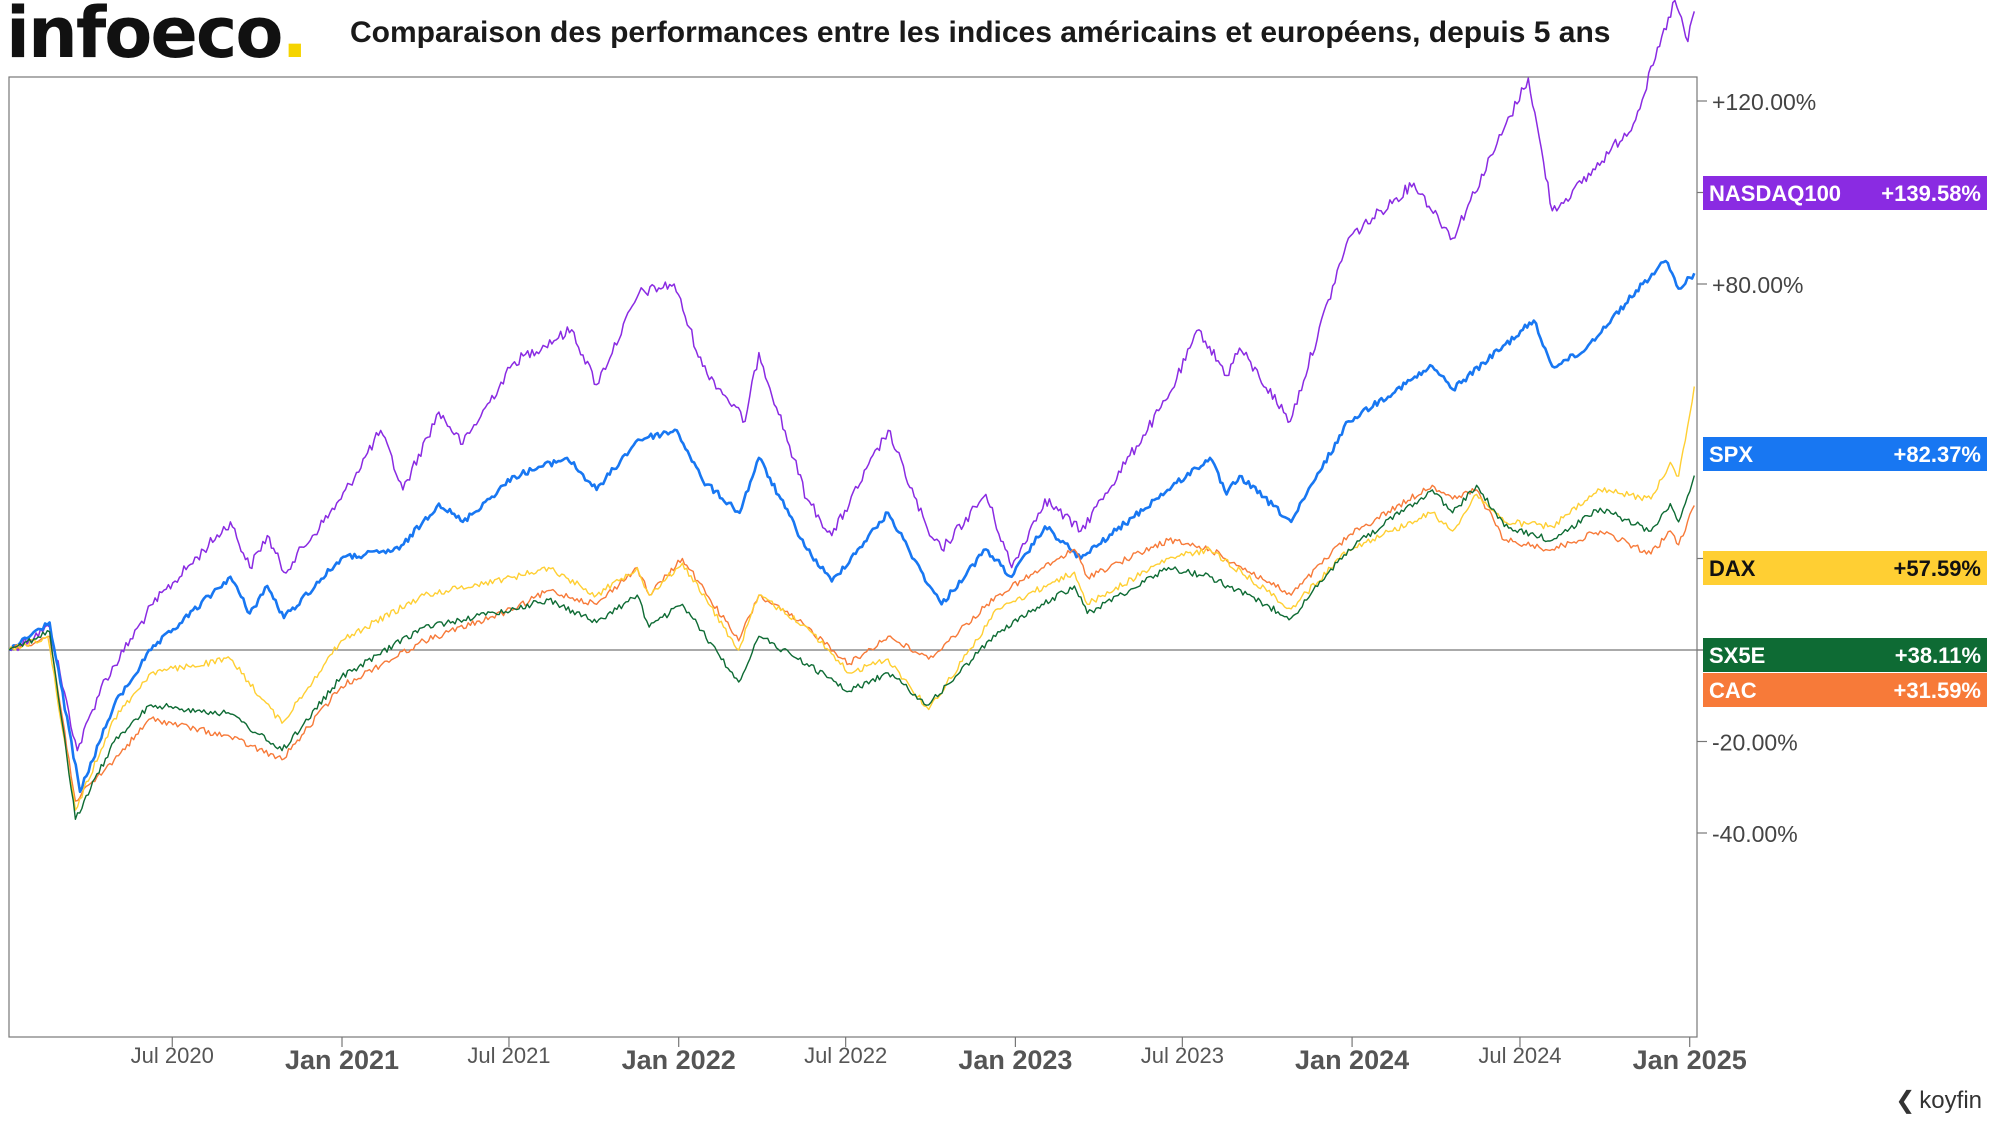 The height and width of the screenshot is (1125, 2000). Describe the element at coordinates (172, 1055) in the screenshot. I see `x-tick-label: Jul 2020` at that location.